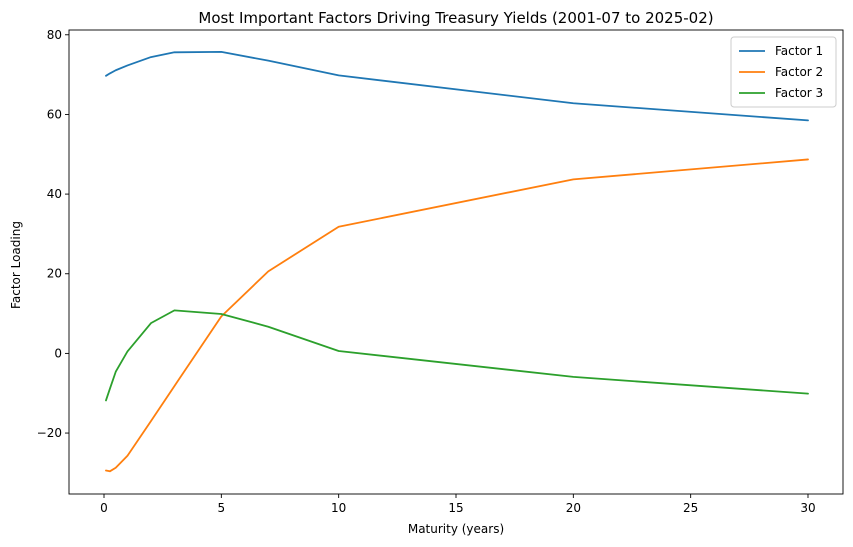  What do you see at coordinates (690, 508) in the screenshot?
I see `x-tick-label: 25` at bounding box center [690, 508].